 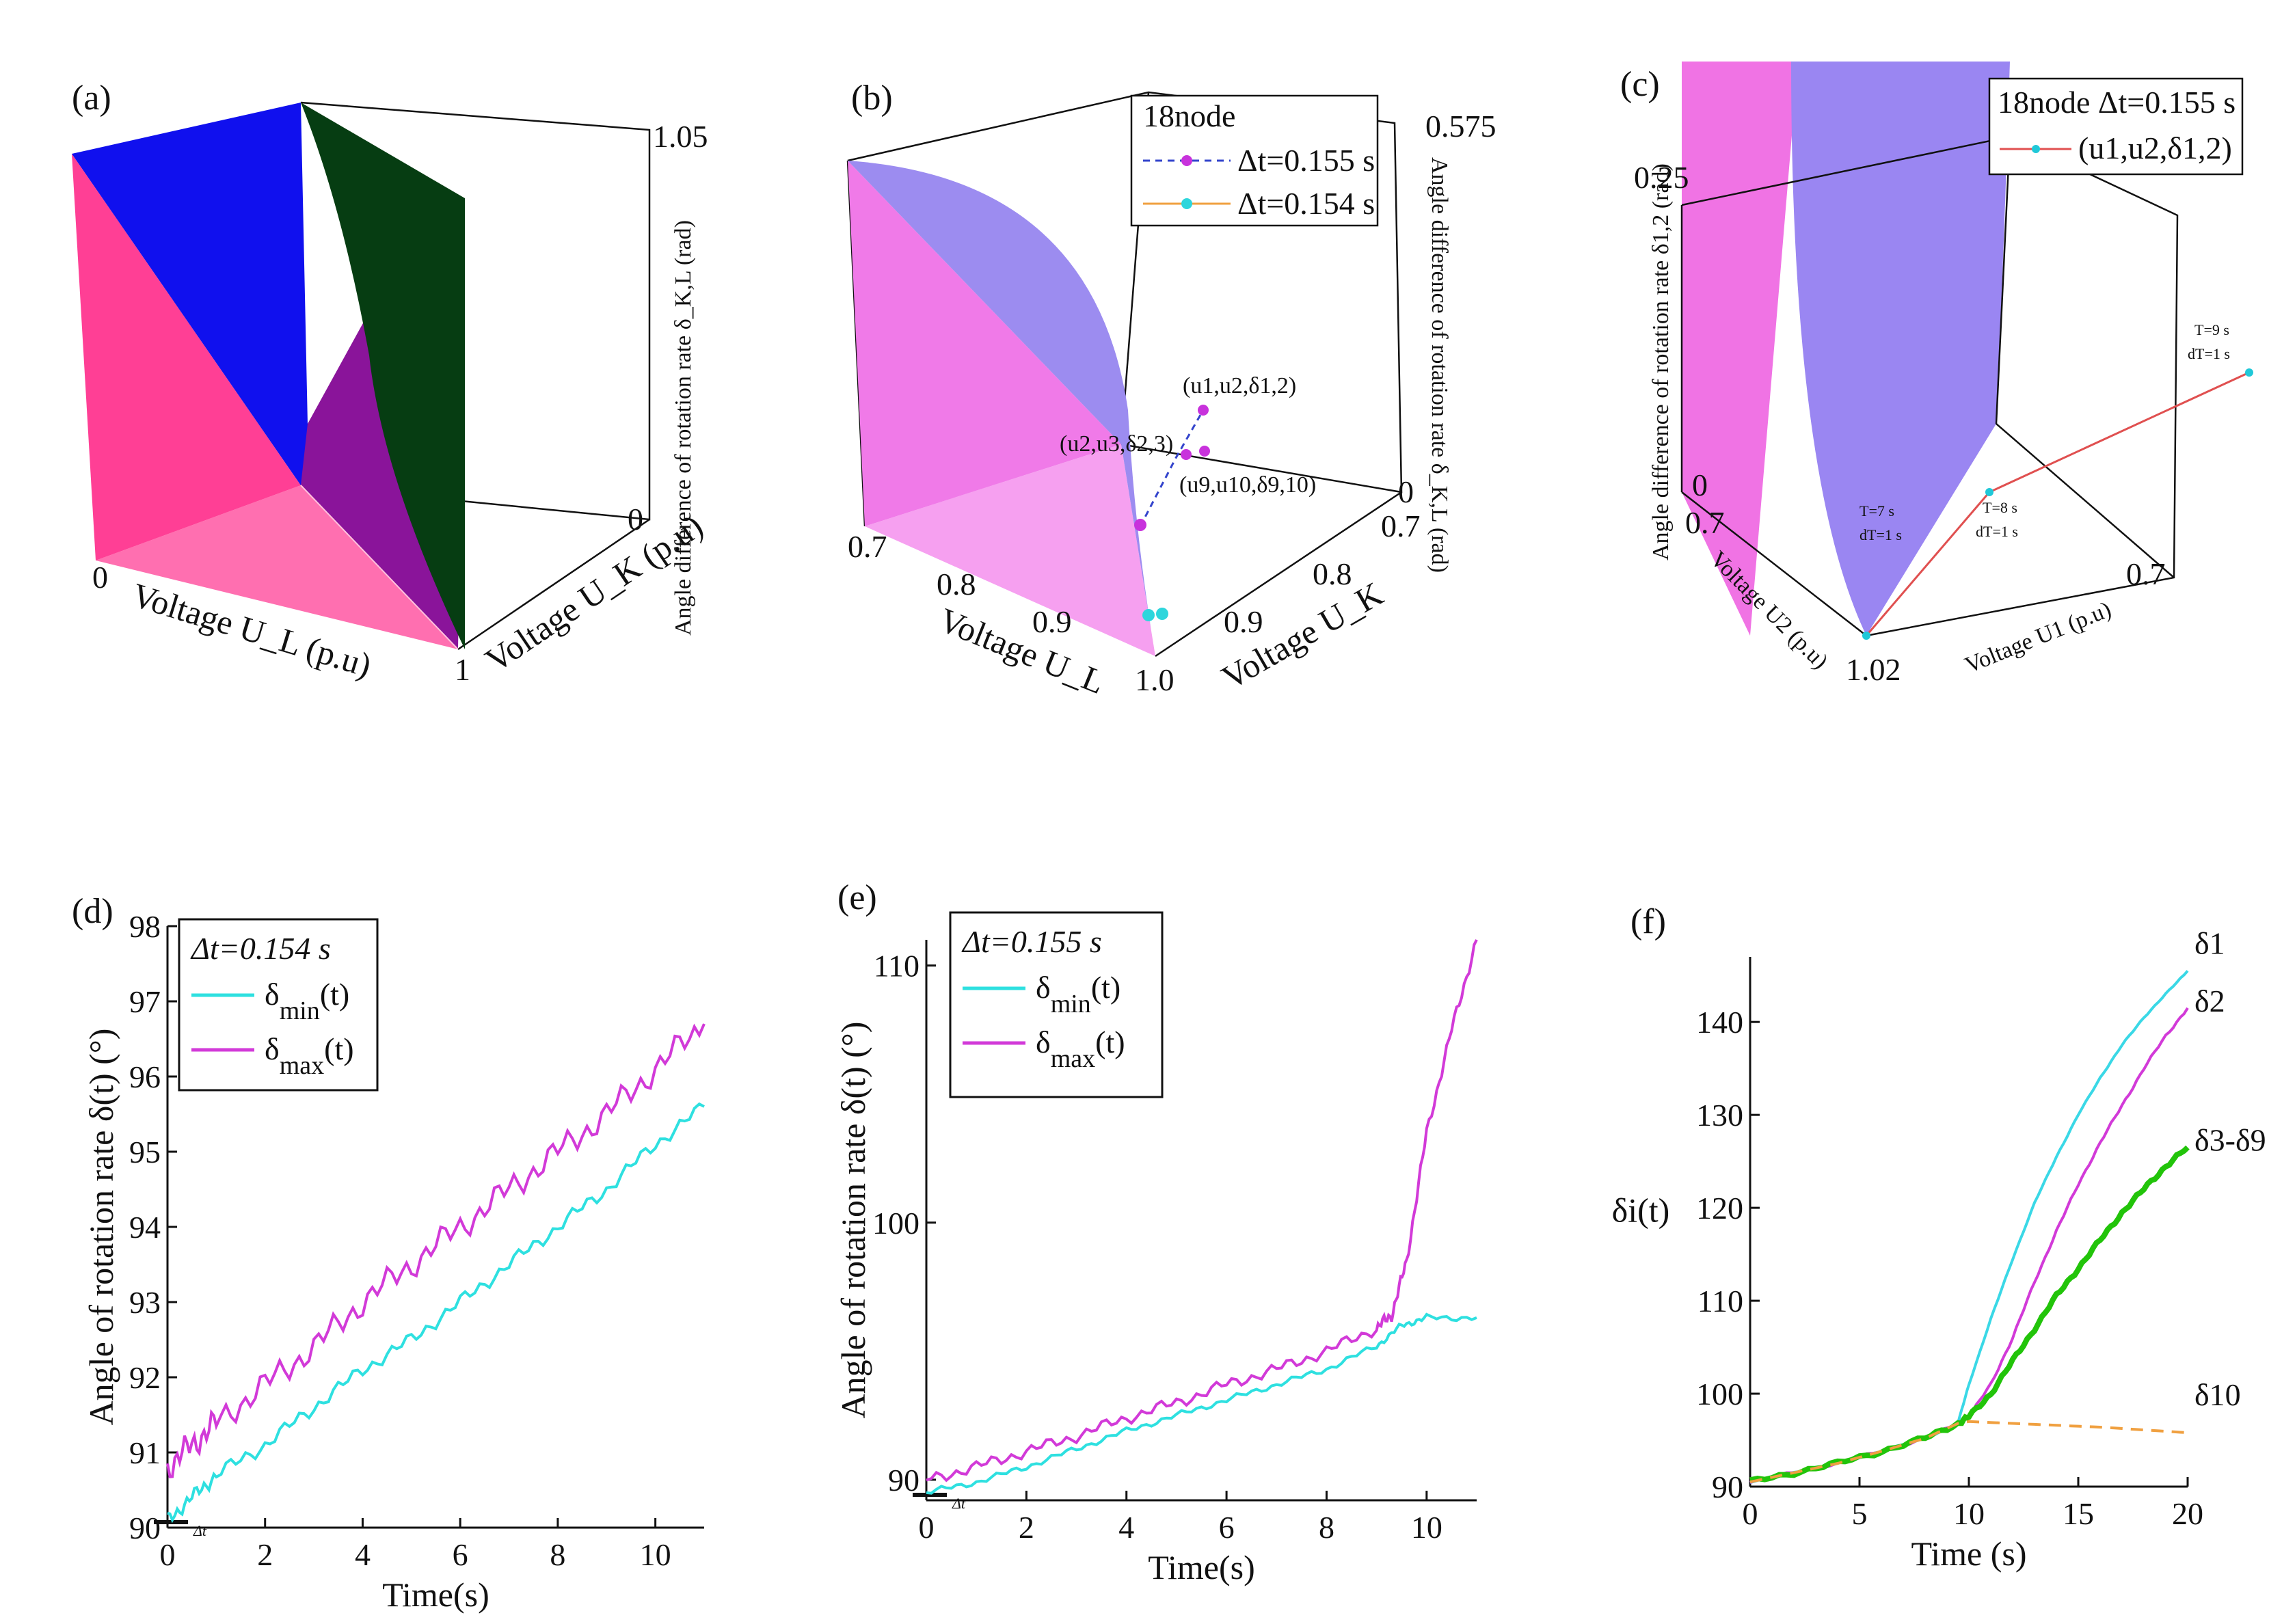 I want to click on panel-a-floor, so click(x=277, y=567).